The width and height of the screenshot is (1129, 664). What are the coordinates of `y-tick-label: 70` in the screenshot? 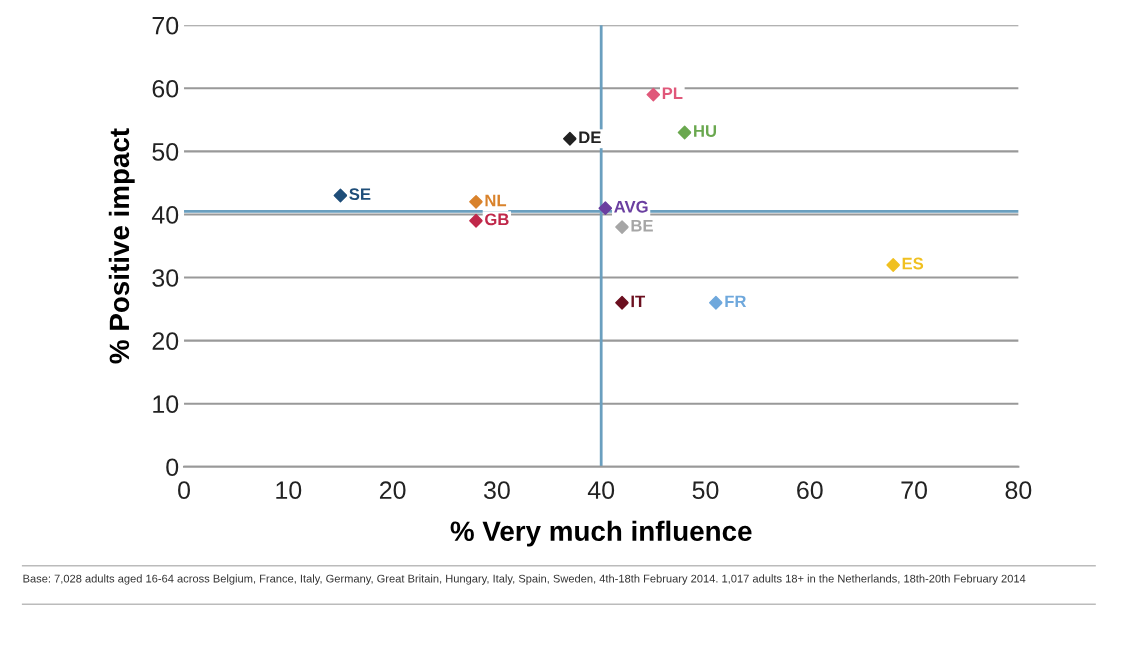 It's located at (165, 25).